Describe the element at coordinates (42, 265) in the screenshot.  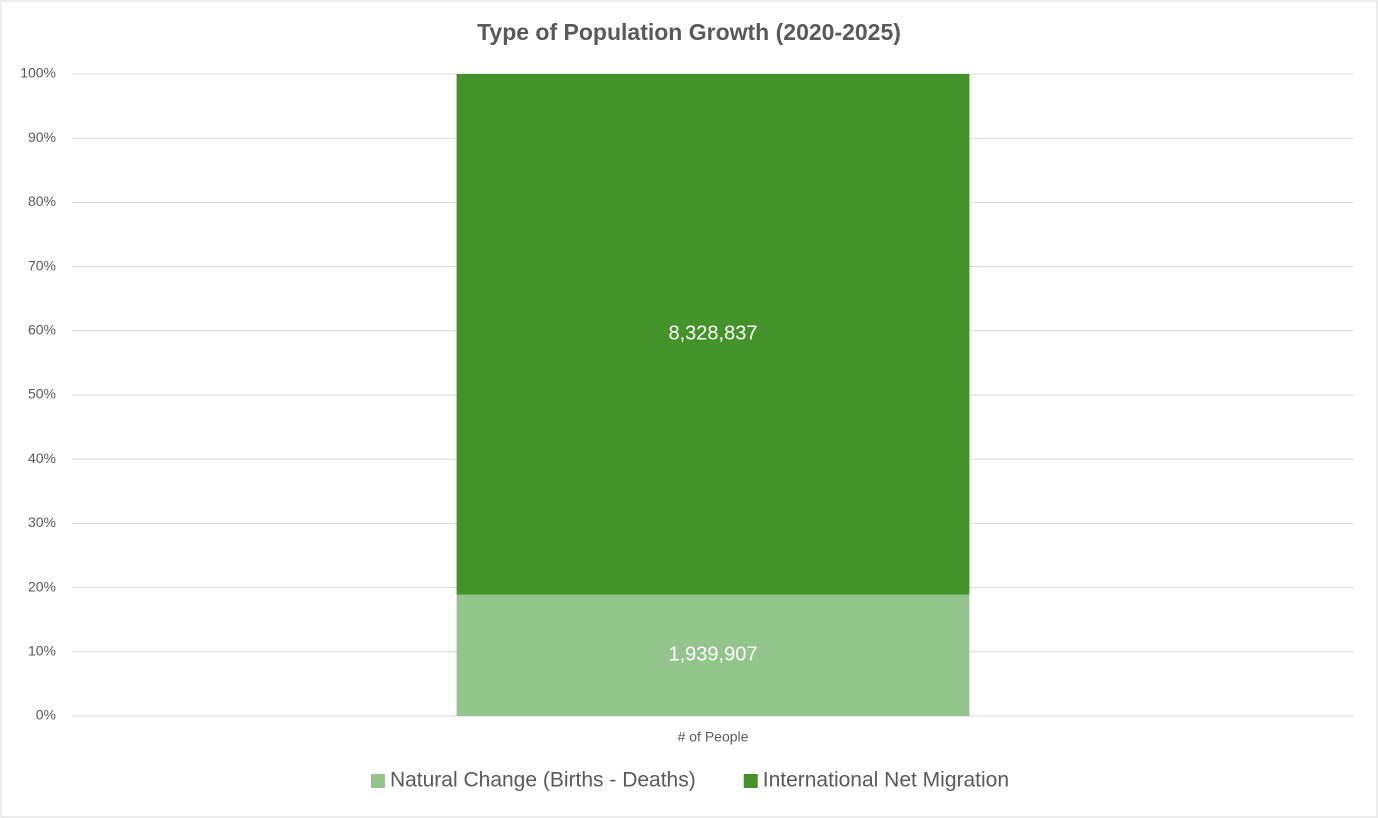
I see `y-tick-label: 70%` at that location.